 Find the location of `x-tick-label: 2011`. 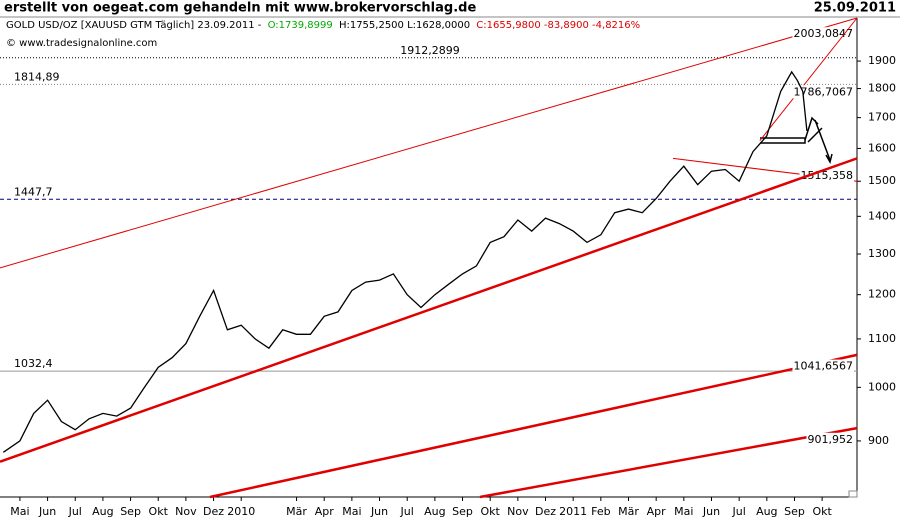

x-tick-label: 2011 is located at coordinates (573, 511).